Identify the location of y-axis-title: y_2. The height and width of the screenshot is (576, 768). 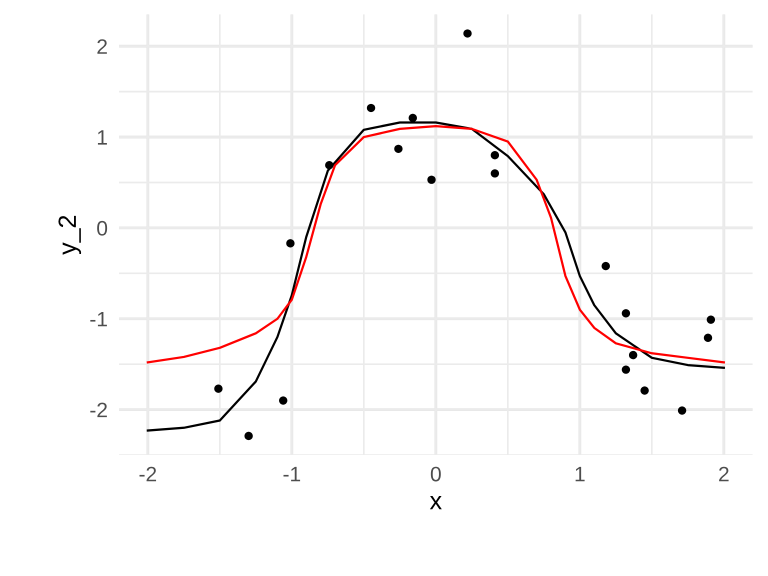
(70, 235).